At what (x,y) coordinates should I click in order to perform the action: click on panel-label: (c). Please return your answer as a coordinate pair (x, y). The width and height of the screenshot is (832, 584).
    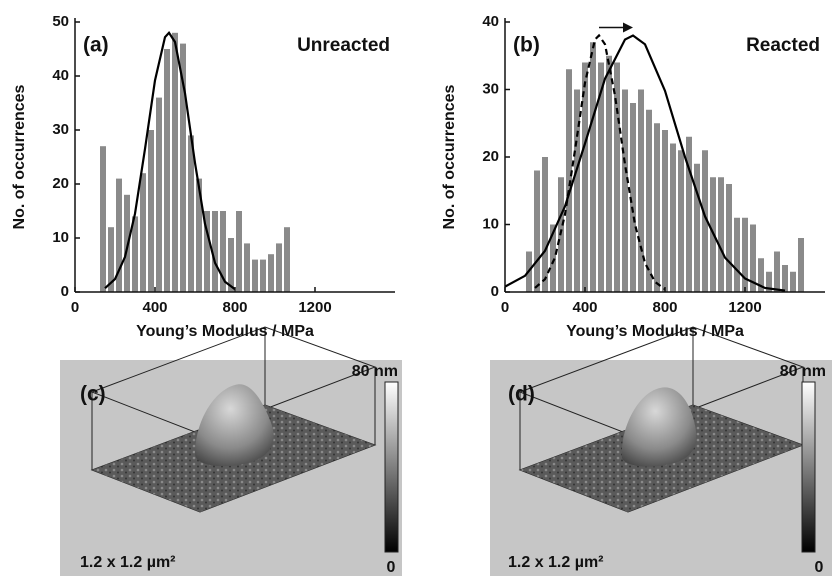
    Looking at the image, I should click on (93, 394).